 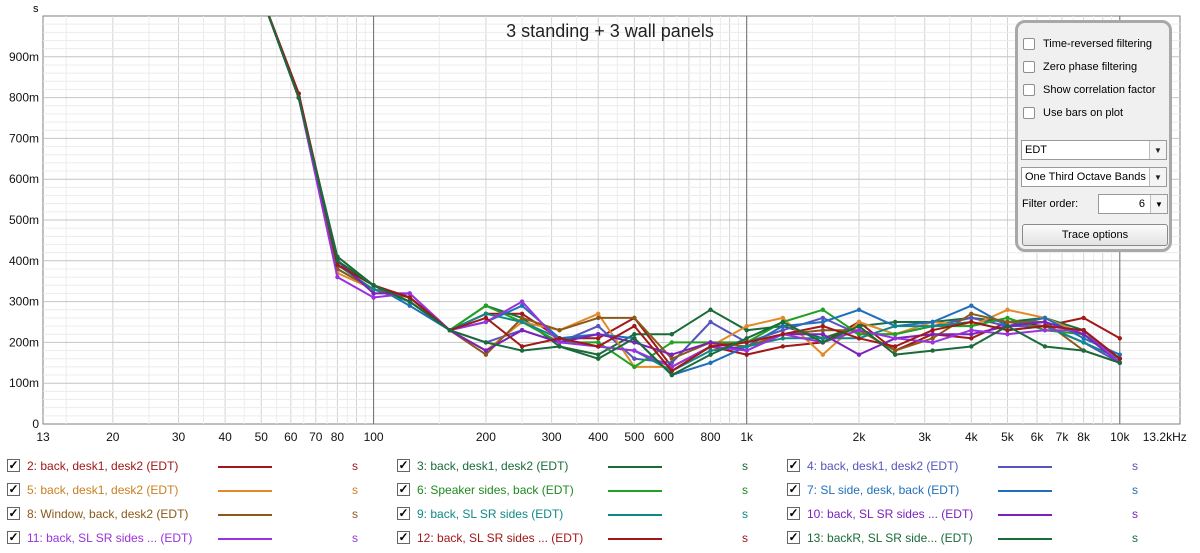 What do you see at coordinates (1095, 235) in the screenshot?
I see `trace-options-button: Trace options` at bounding box center [1095, 235].